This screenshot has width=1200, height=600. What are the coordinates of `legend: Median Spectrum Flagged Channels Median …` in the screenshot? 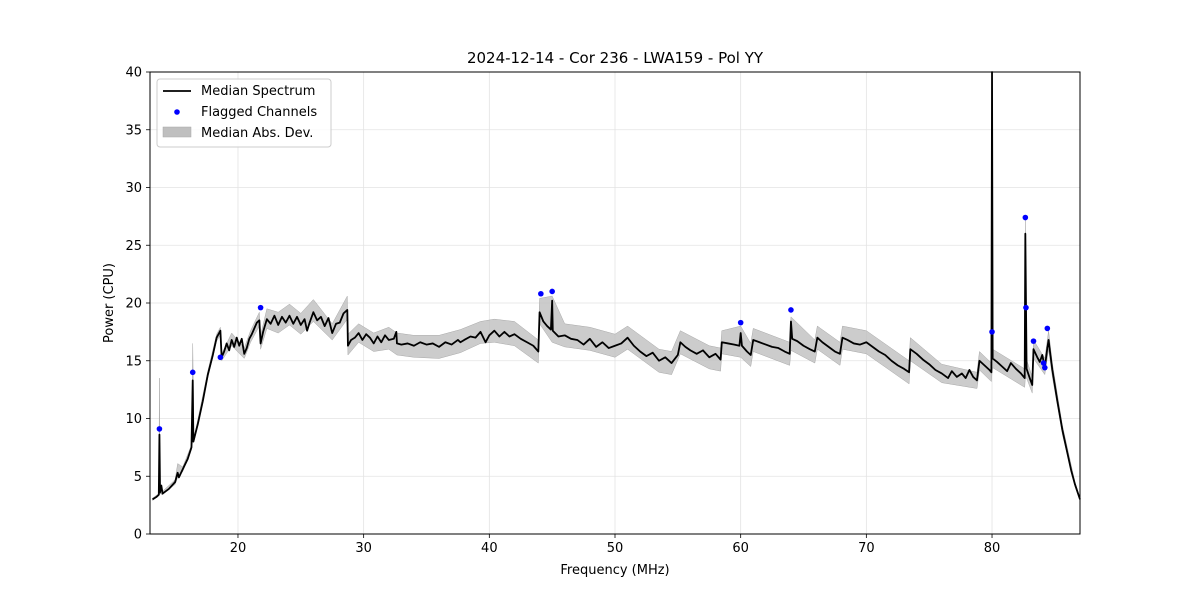 It's located at (244, 113).